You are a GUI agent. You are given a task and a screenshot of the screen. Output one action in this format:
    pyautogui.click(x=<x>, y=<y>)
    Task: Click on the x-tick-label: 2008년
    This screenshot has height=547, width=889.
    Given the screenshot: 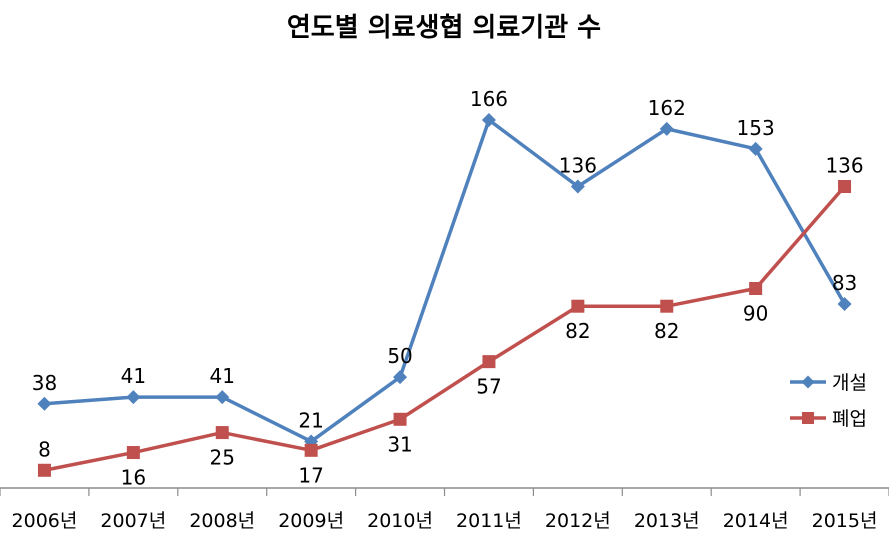 What is the action you would take?
    pyautogui.click(x=222, y=521)
    